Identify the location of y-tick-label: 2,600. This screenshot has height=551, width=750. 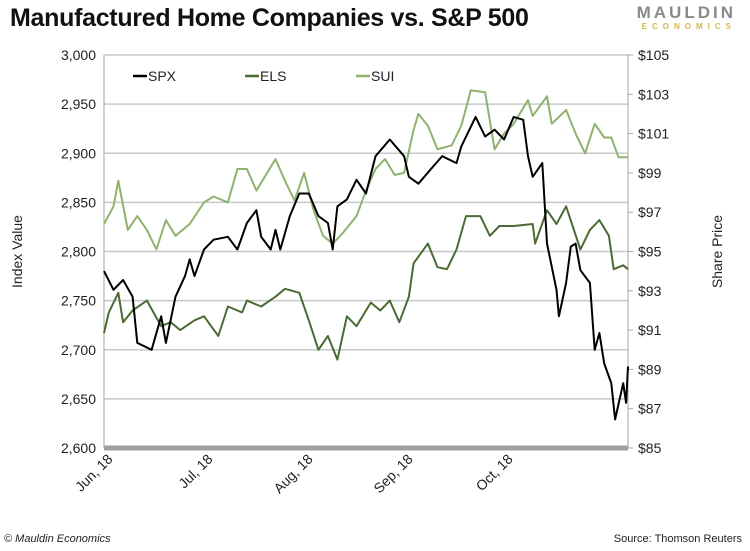
(78, 448).